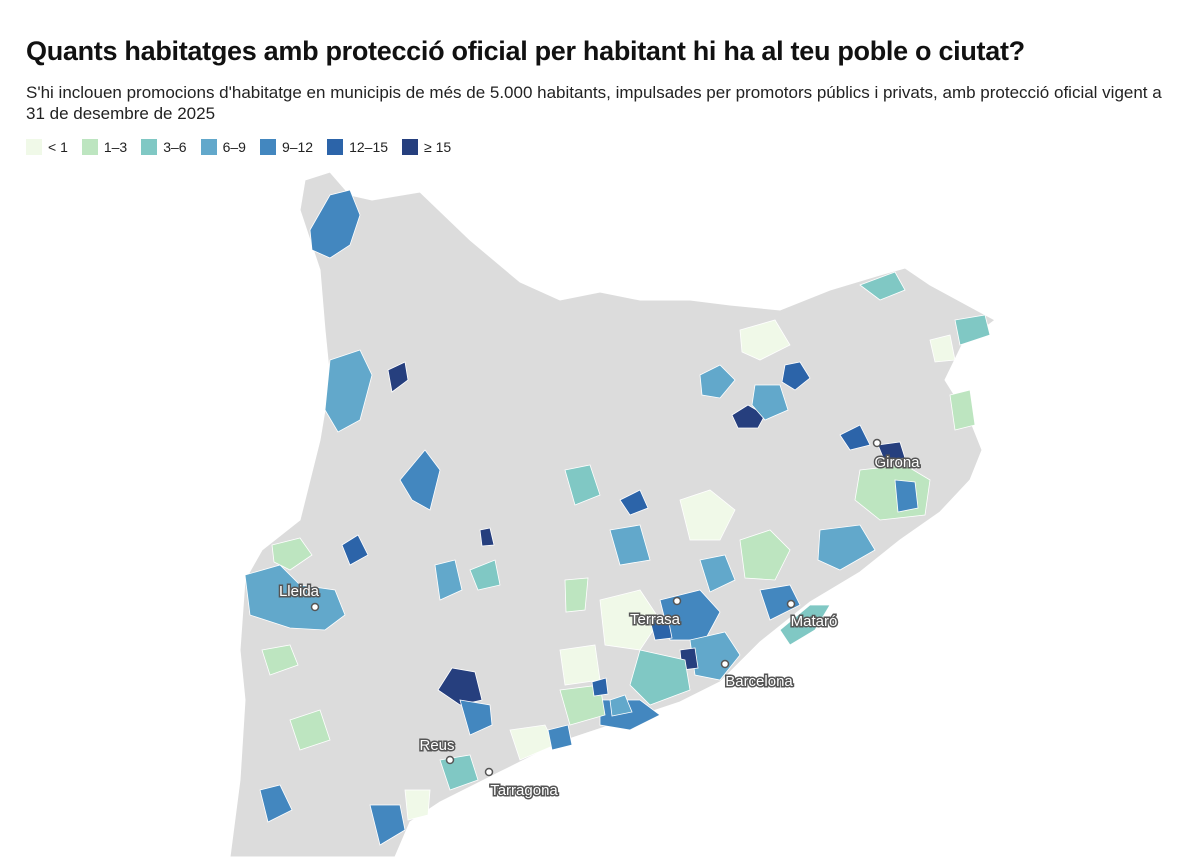  What do you see at coordinates (297, 147) in the screenshot?
I see `legend-label: 9–12` at bounding box center [297, 147].